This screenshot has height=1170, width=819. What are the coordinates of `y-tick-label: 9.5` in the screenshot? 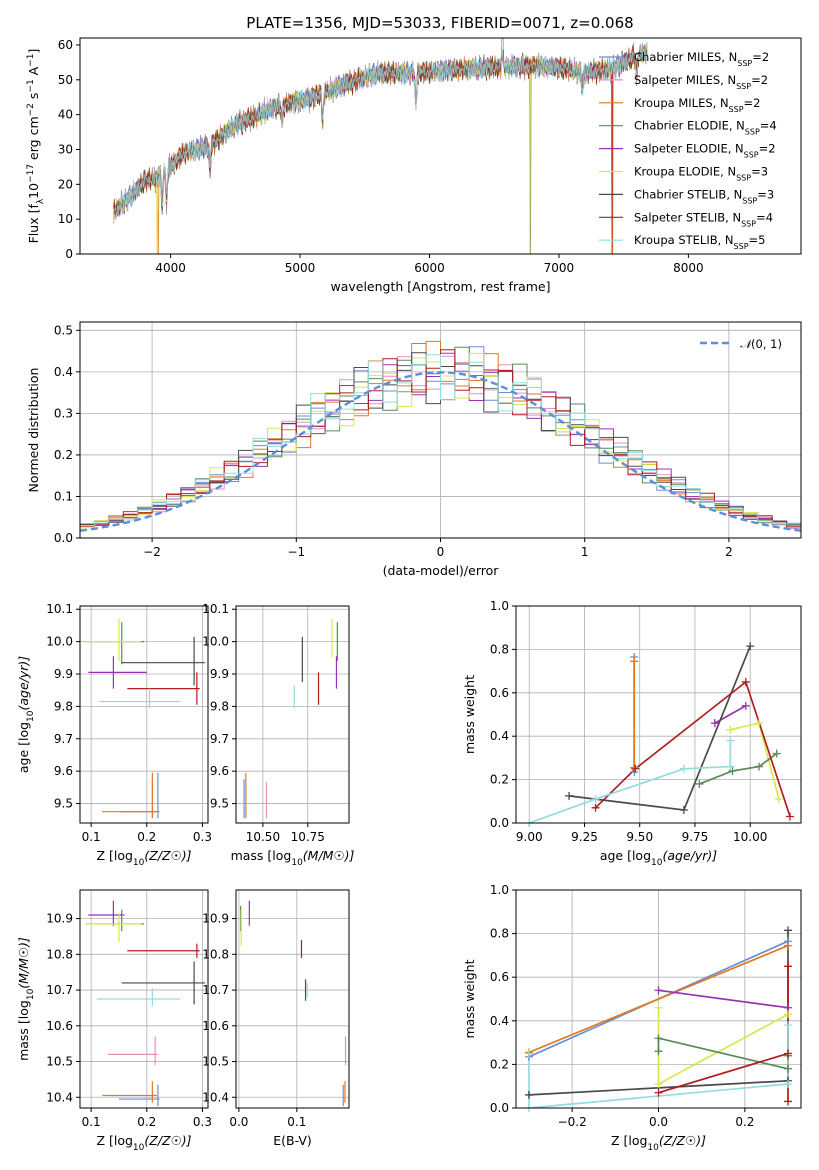 It's located at (63, 804).